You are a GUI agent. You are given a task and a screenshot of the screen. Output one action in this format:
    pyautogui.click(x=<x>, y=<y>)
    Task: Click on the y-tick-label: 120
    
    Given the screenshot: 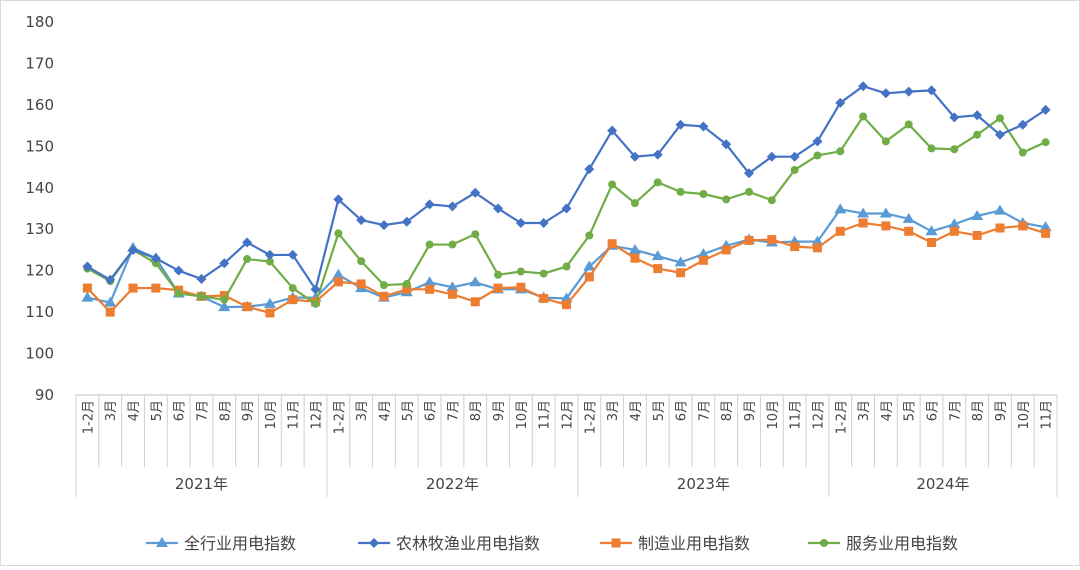 What is the action you would take?
    pyautogui.click(x=39, y=271)
    